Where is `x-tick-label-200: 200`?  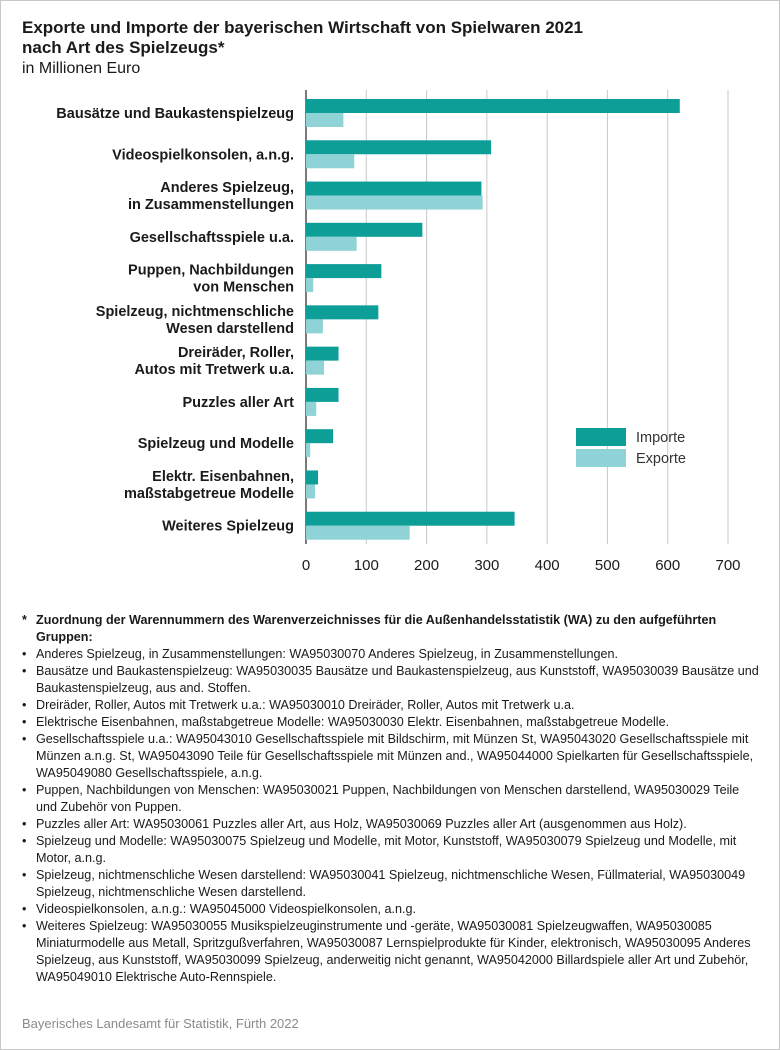 x-tick-label-200: 200 is located at coordinates (426, 565).